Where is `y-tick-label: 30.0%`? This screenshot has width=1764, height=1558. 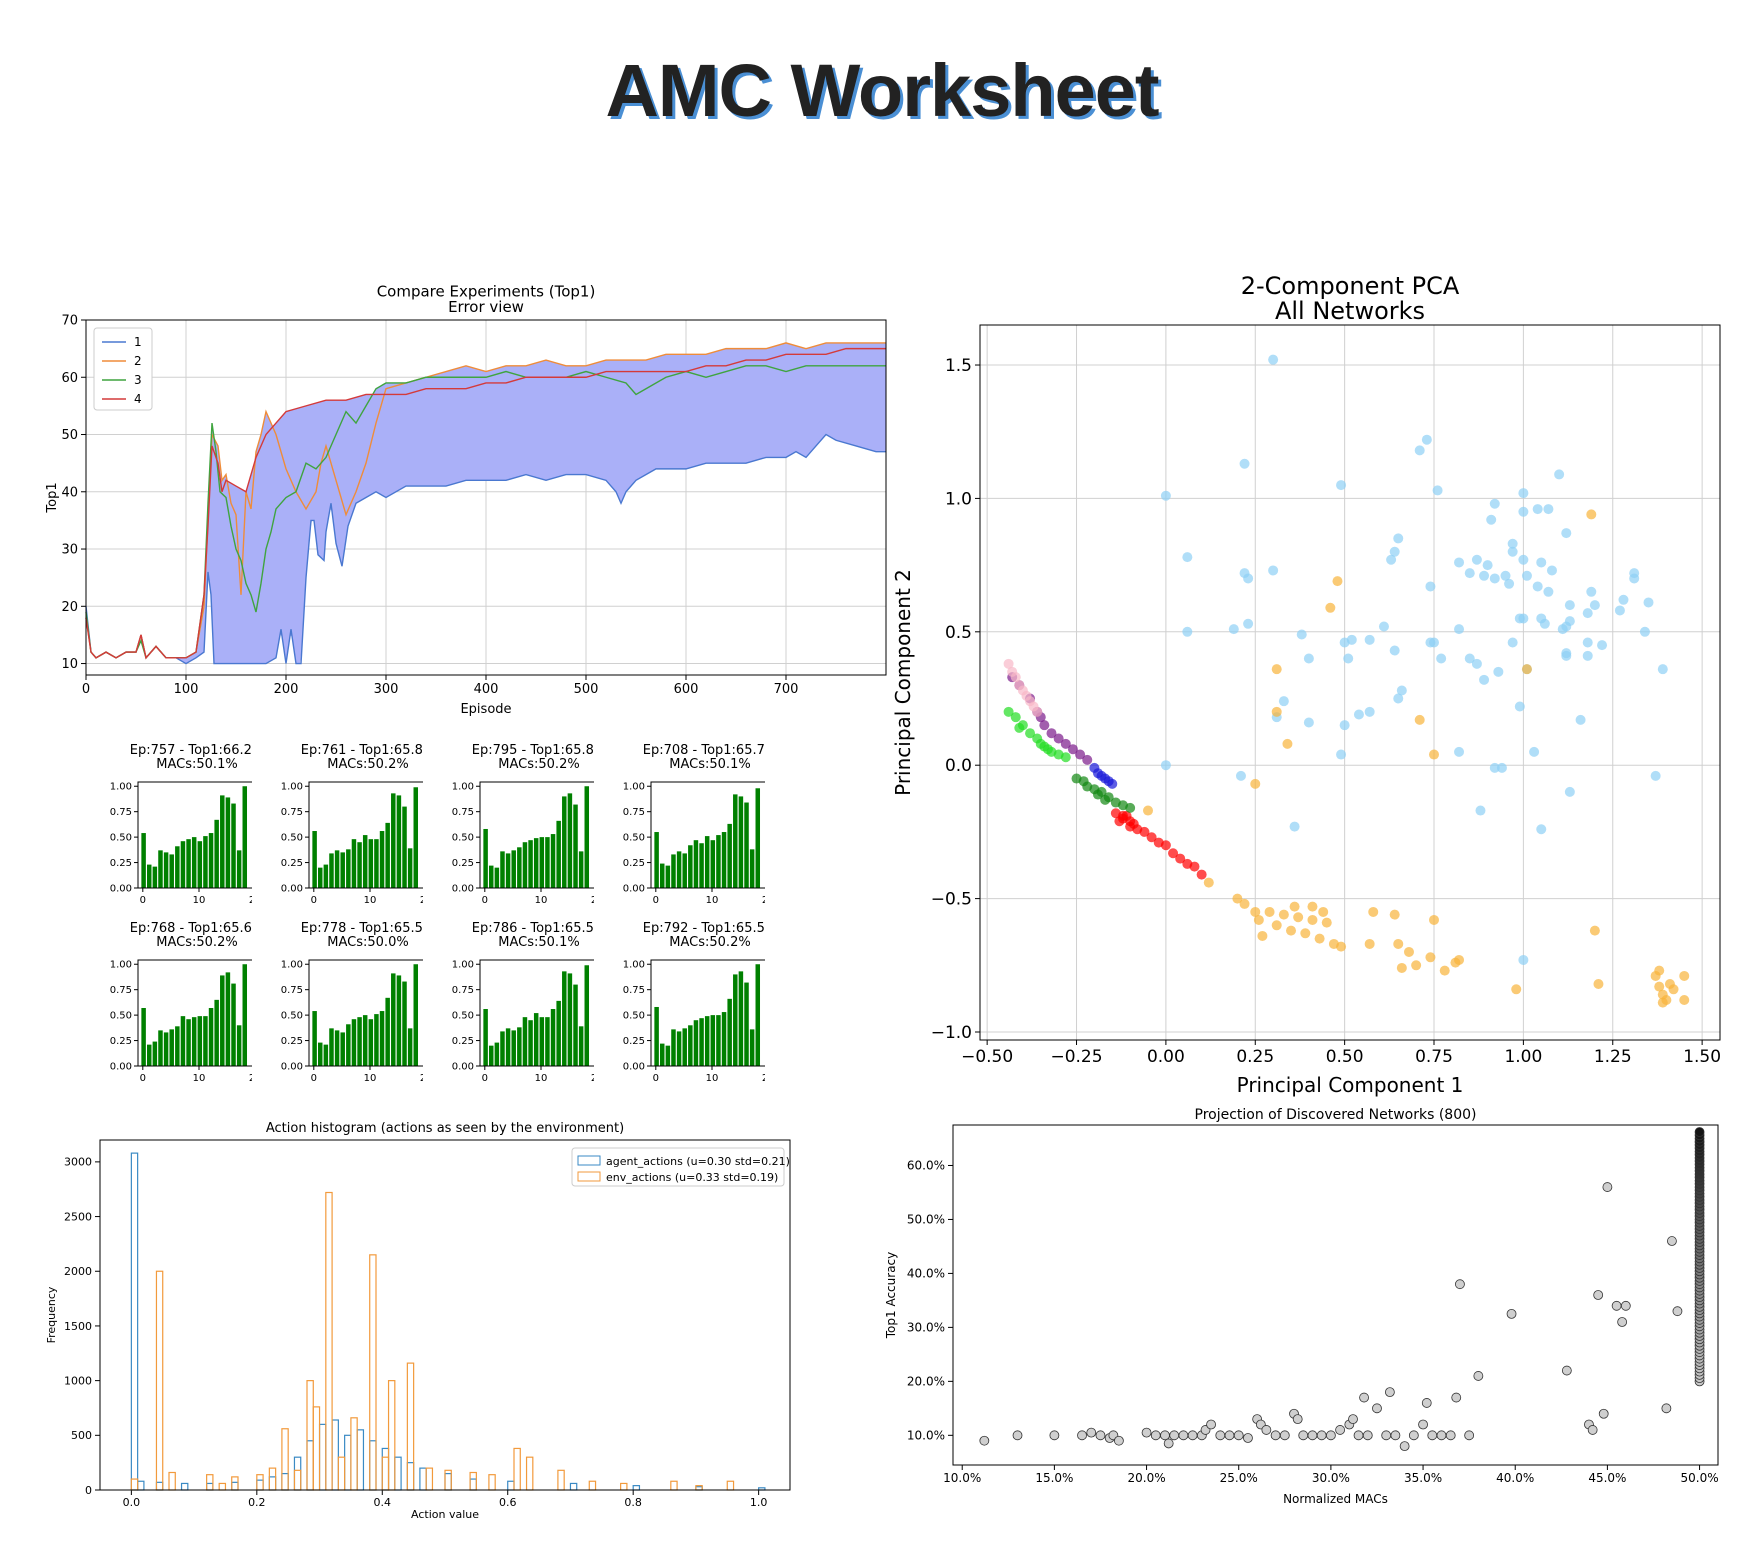 y-tick-label: 30.0% is located at coordinates (926, 1328).